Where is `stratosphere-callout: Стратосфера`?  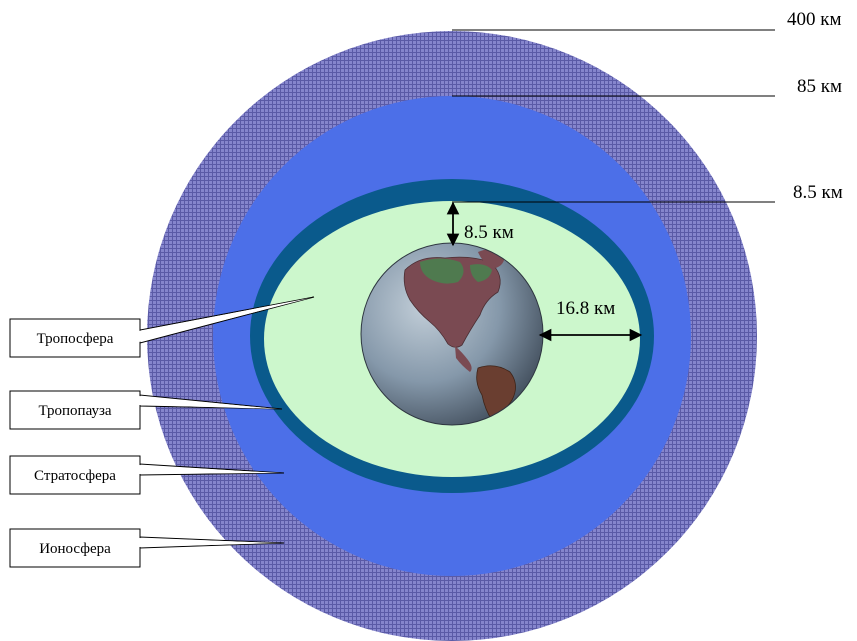
stratosphere-callout: Стратосфера is located at coordinates (147, 475).